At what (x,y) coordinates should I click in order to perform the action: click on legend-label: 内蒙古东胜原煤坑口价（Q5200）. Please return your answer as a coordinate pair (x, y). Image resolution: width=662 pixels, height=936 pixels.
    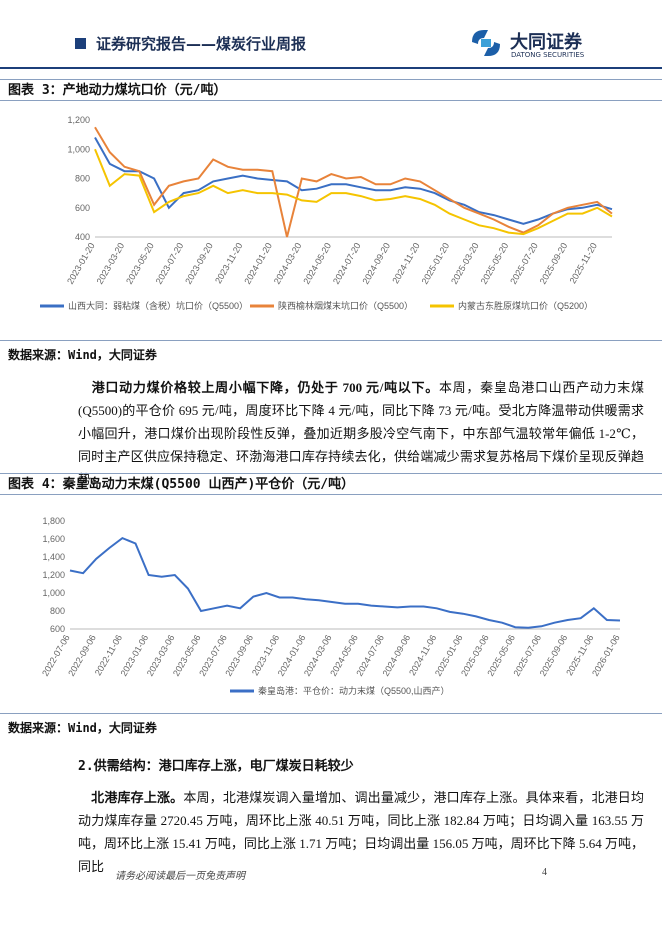
    Looking at the image, I should click on (525, 305).